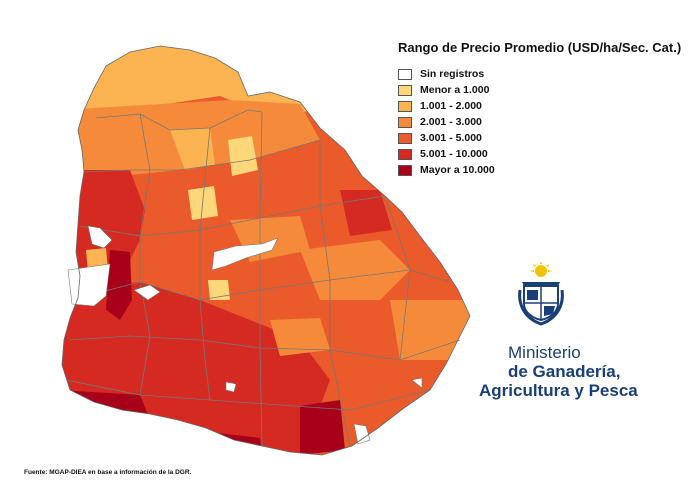  Describe the element at coordinates (452, 74) in the screenshot. I see `legend-label: Sin registros` at that location.